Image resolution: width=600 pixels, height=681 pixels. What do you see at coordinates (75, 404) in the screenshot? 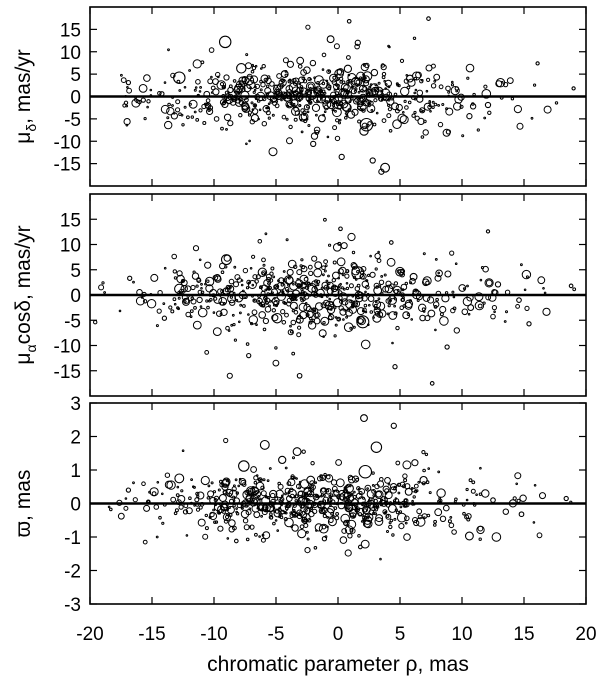
I see `y-tick-label: 3` at bounding box center [75, 404].